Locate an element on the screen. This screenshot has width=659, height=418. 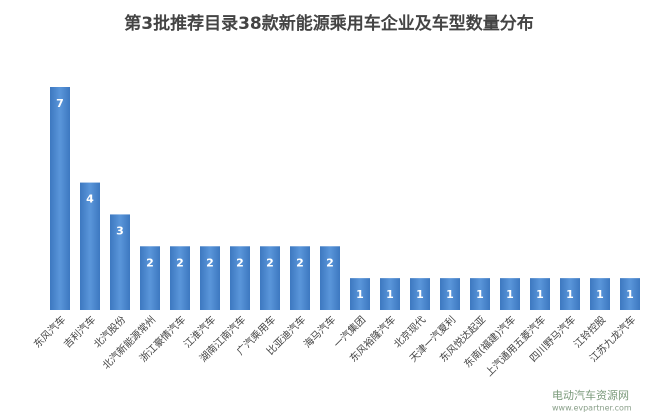
chart-title: 第3批推荐目录38款新能源乘用车企业及车型数量分布 is located at coordinates (329, 23).